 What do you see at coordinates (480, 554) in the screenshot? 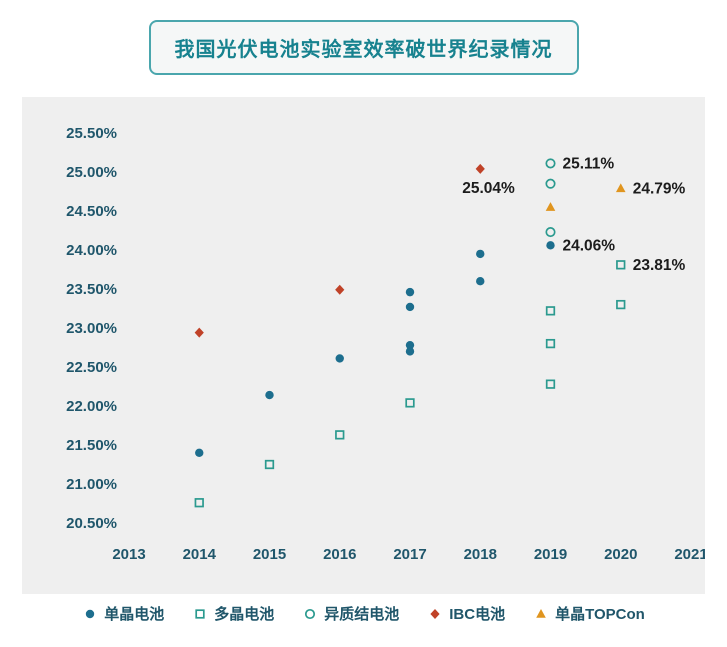
I see `x-tick-label: 2018` at bounding box center [480, 554].